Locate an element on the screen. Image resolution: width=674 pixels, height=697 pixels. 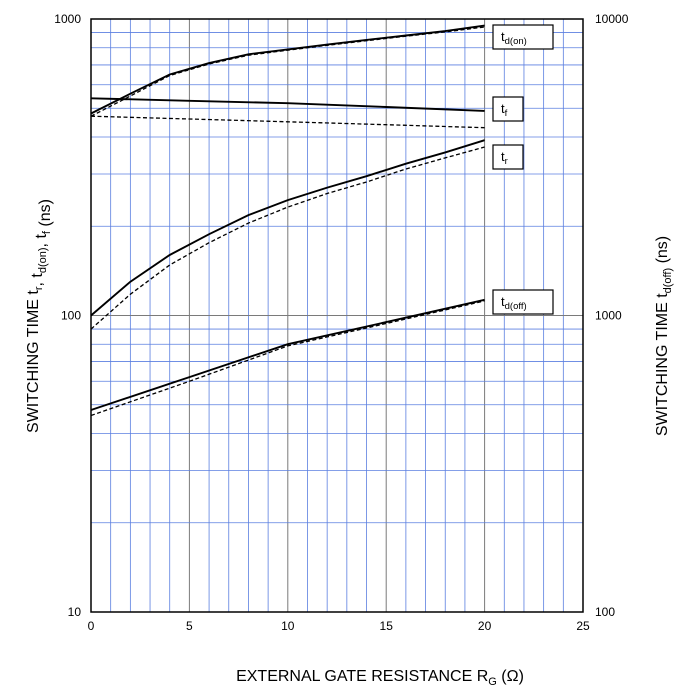
curve-labels: td(on) tf tr td(off) is located at coordinates (523, 169).